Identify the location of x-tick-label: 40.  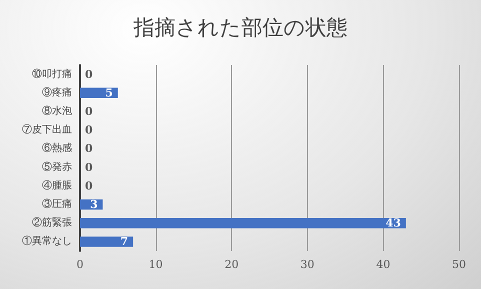
(383, 264).